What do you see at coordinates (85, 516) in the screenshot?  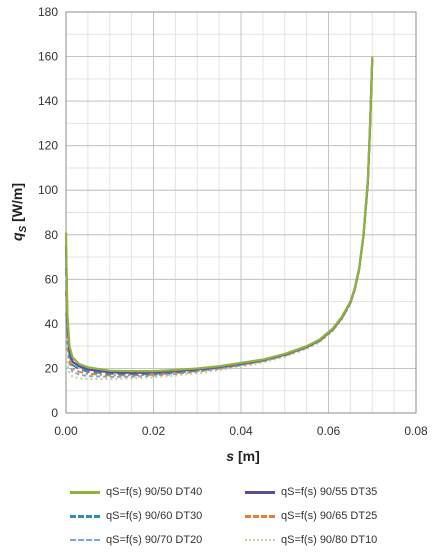 I see `legend-swatch-dt30` at bounding box center [85, 516].